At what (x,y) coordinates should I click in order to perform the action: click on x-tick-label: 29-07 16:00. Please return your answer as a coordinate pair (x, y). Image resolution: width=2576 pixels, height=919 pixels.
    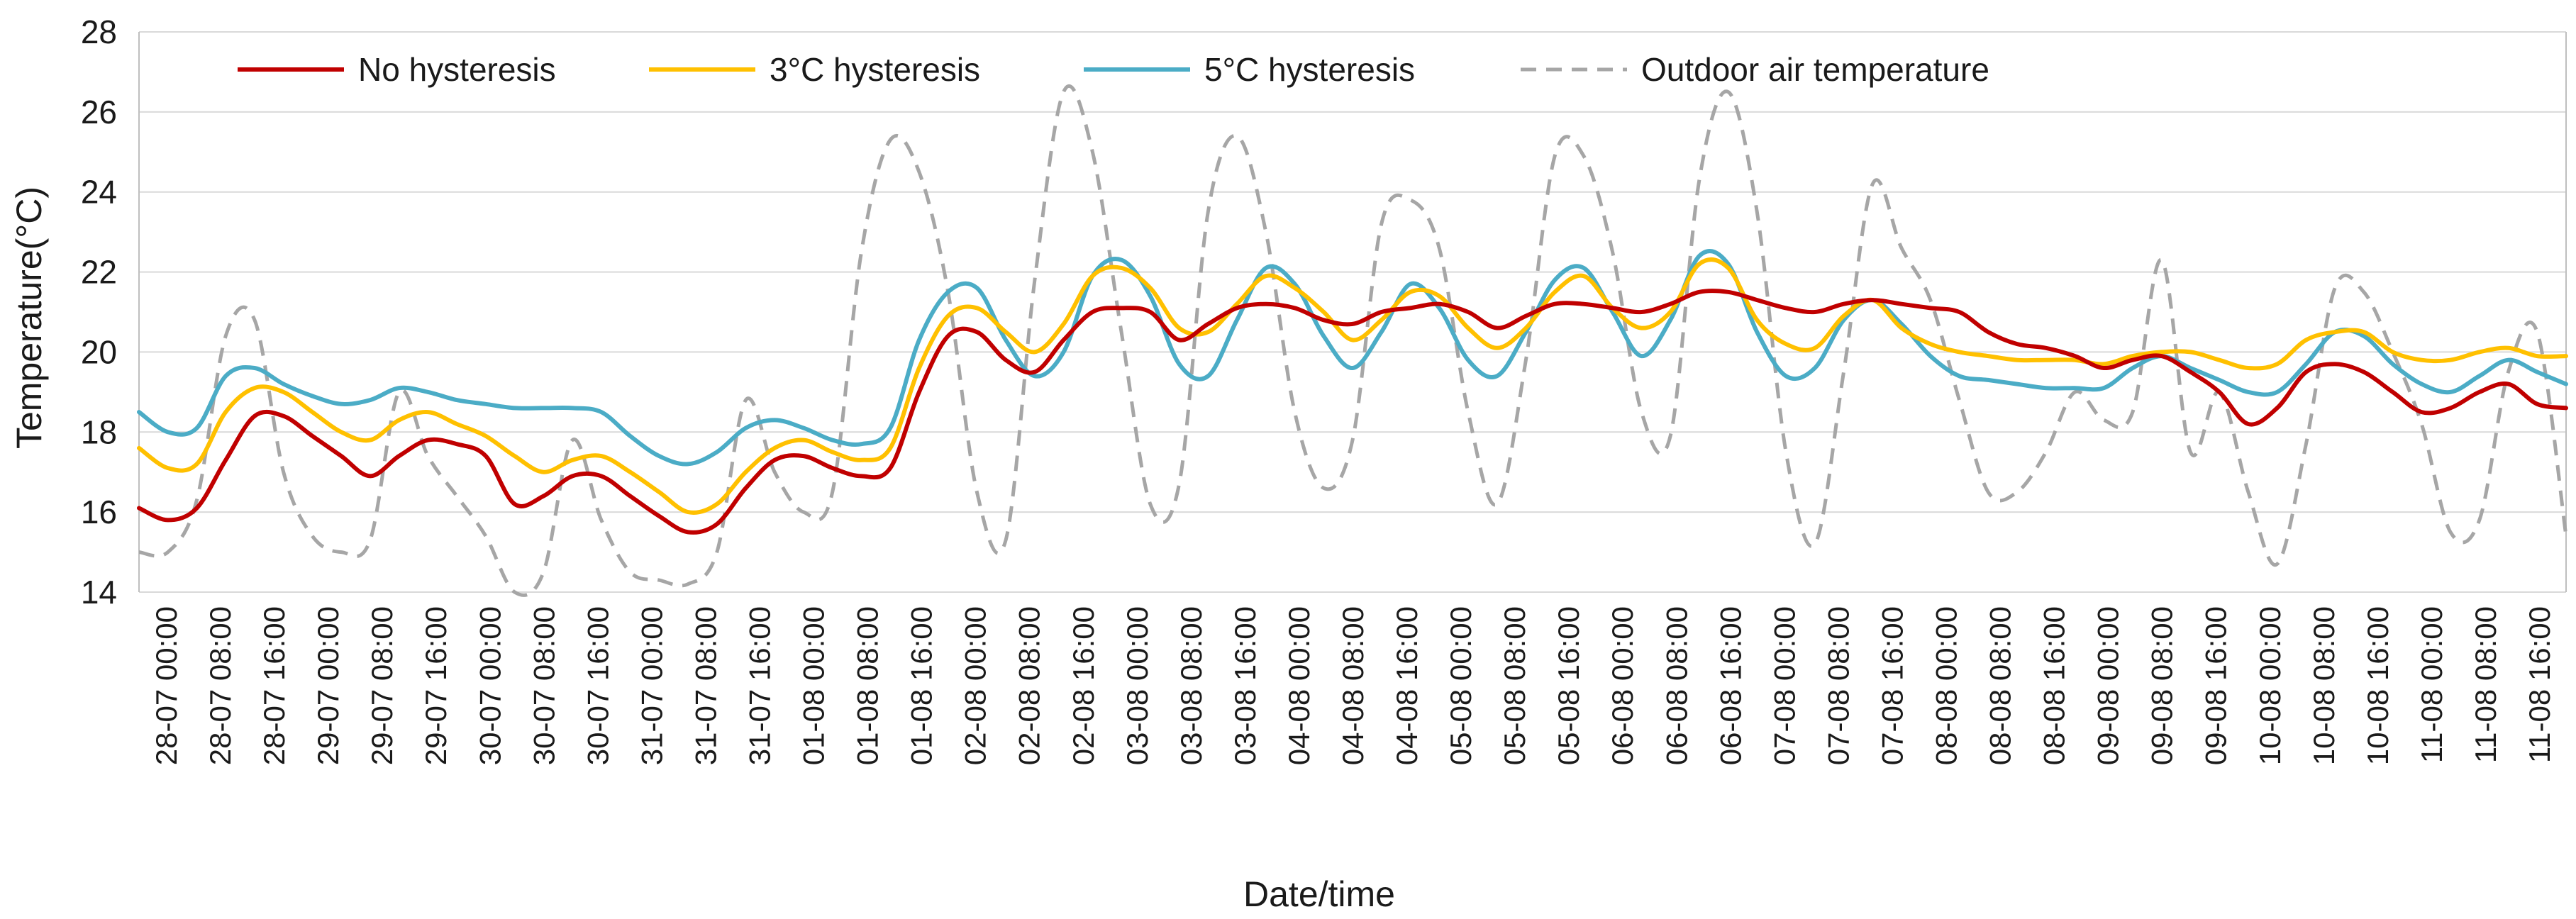
    Looking at the image, I should click on (436, 685).